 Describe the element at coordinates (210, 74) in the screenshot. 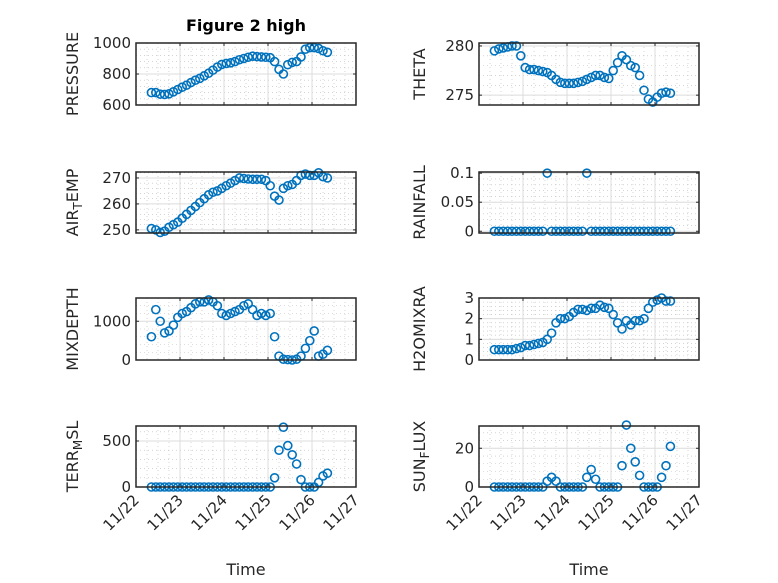

I see `panel-pressure: 600 800 1000 PRESSURE` at that location.